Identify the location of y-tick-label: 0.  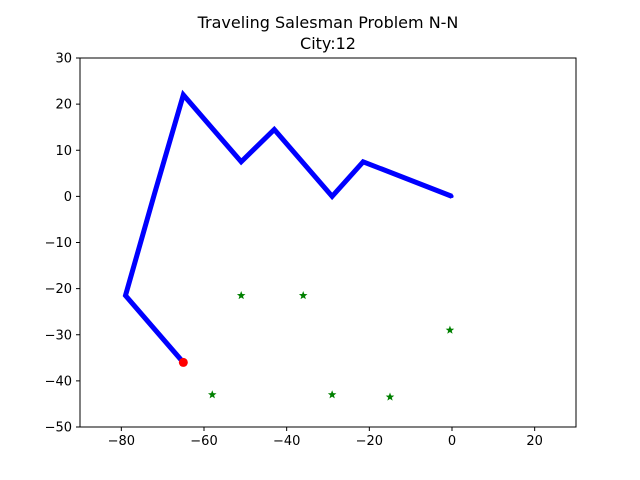
(68, 197).